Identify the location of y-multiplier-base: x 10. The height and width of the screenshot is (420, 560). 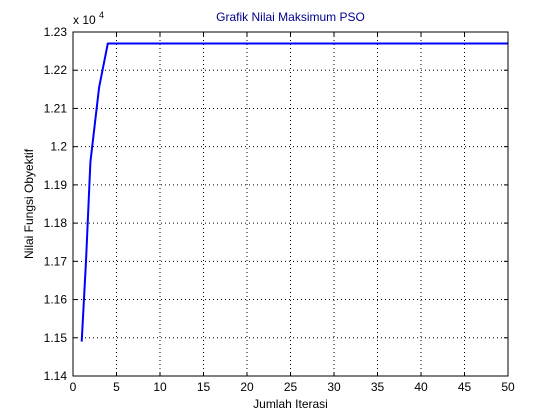
(84, 20).